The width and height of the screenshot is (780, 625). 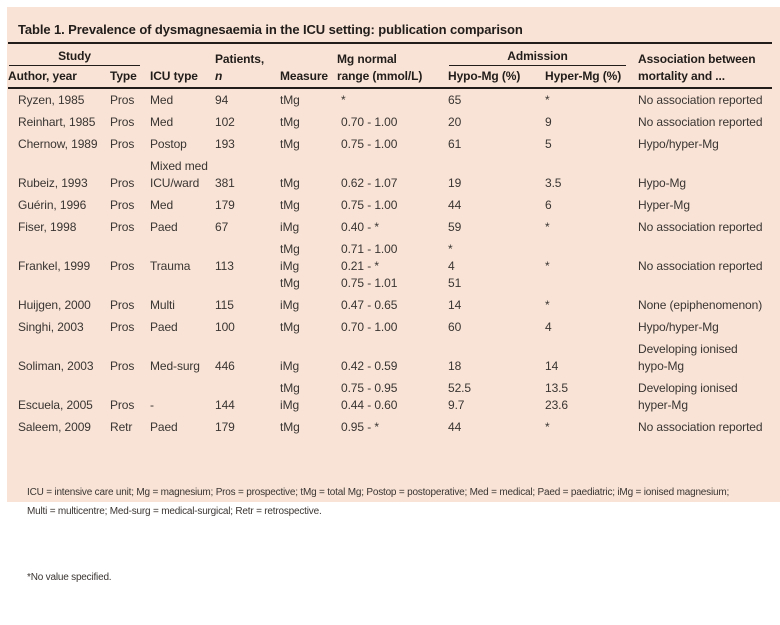 I want to click on cell-mg-range: 0.62 - 1.07, so click(x=369, y=182).